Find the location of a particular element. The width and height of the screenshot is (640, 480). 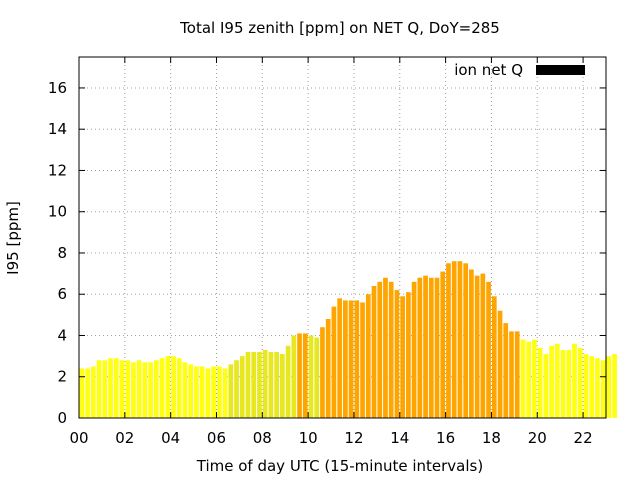

x-tick-label: 20 is located at coordinates (537, 438).